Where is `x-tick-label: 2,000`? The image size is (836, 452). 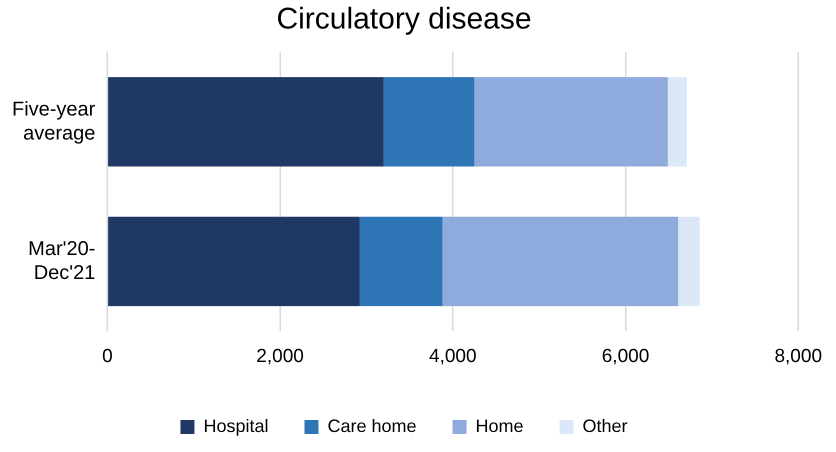 x-tick-label: 2,000 is located at coordinates (280, 356).